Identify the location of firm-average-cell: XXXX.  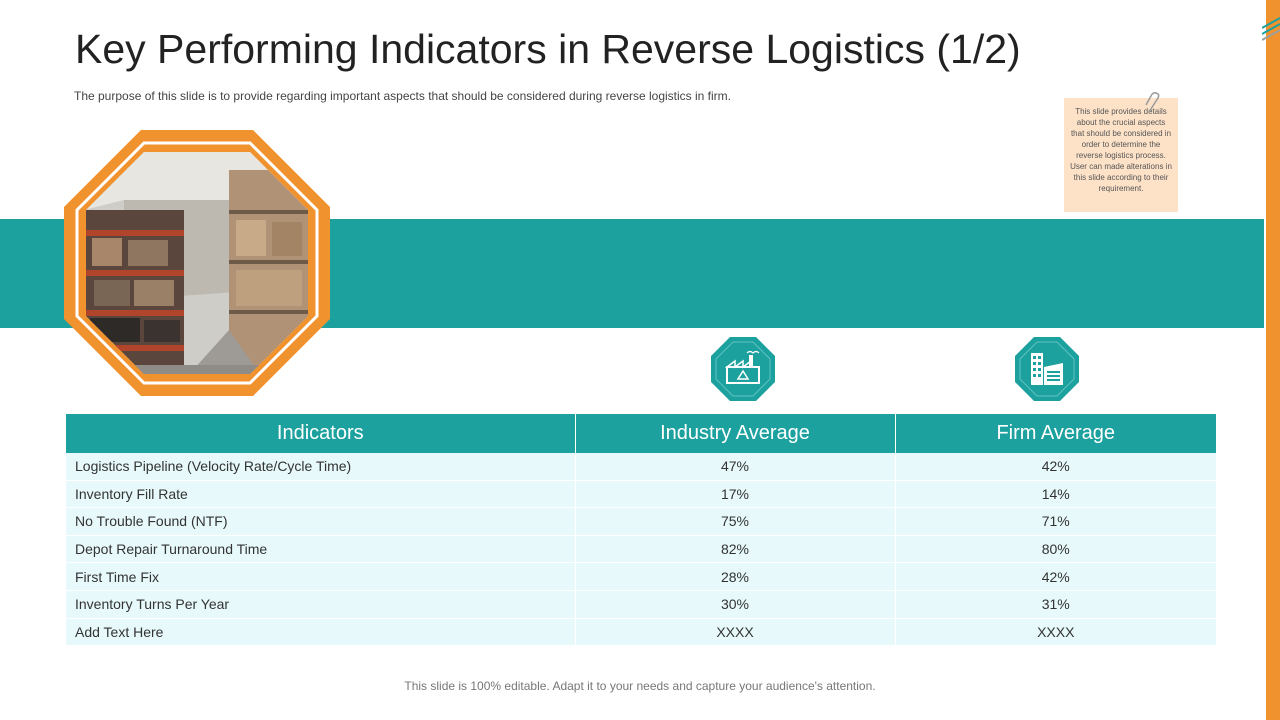
(1055, 632).